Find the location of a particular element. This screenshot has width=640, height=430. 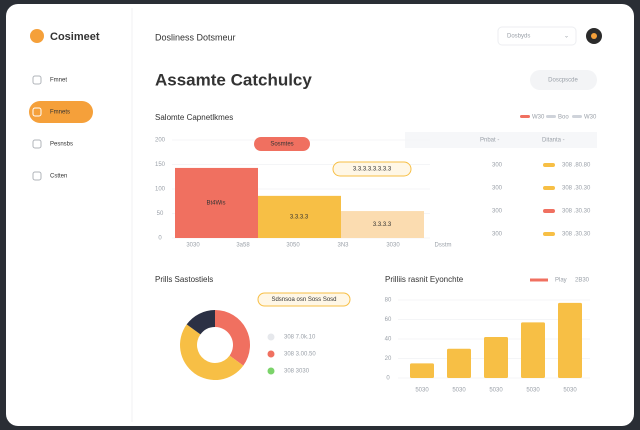

block-label: Bt4Wis is located at coordinates (215, 204).